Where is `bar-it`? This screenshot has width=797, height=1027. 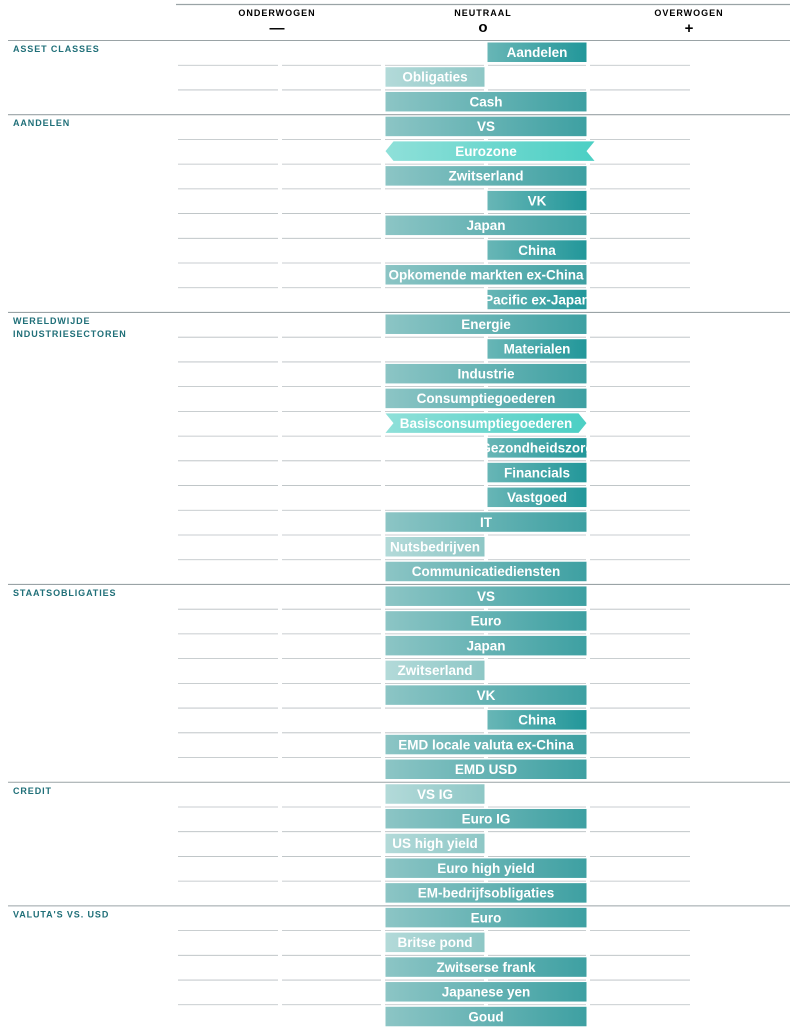
bar-it is located at coordinates (486, 522).